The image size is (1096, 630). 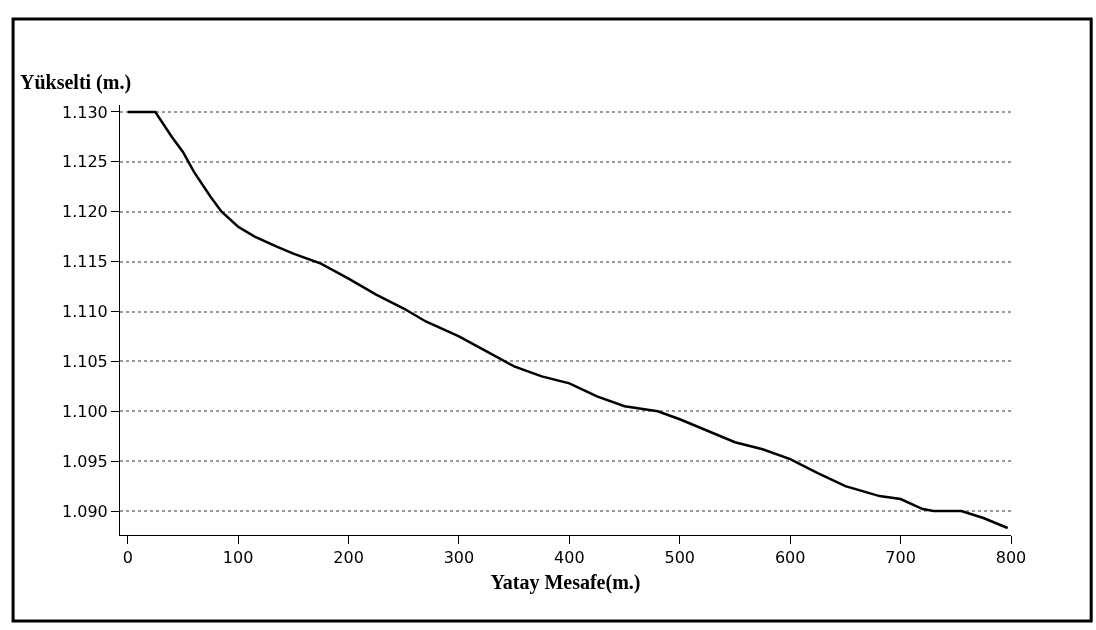 I want to click on y-axis-title: Yükselti (m.), so click(x=76, y=82).